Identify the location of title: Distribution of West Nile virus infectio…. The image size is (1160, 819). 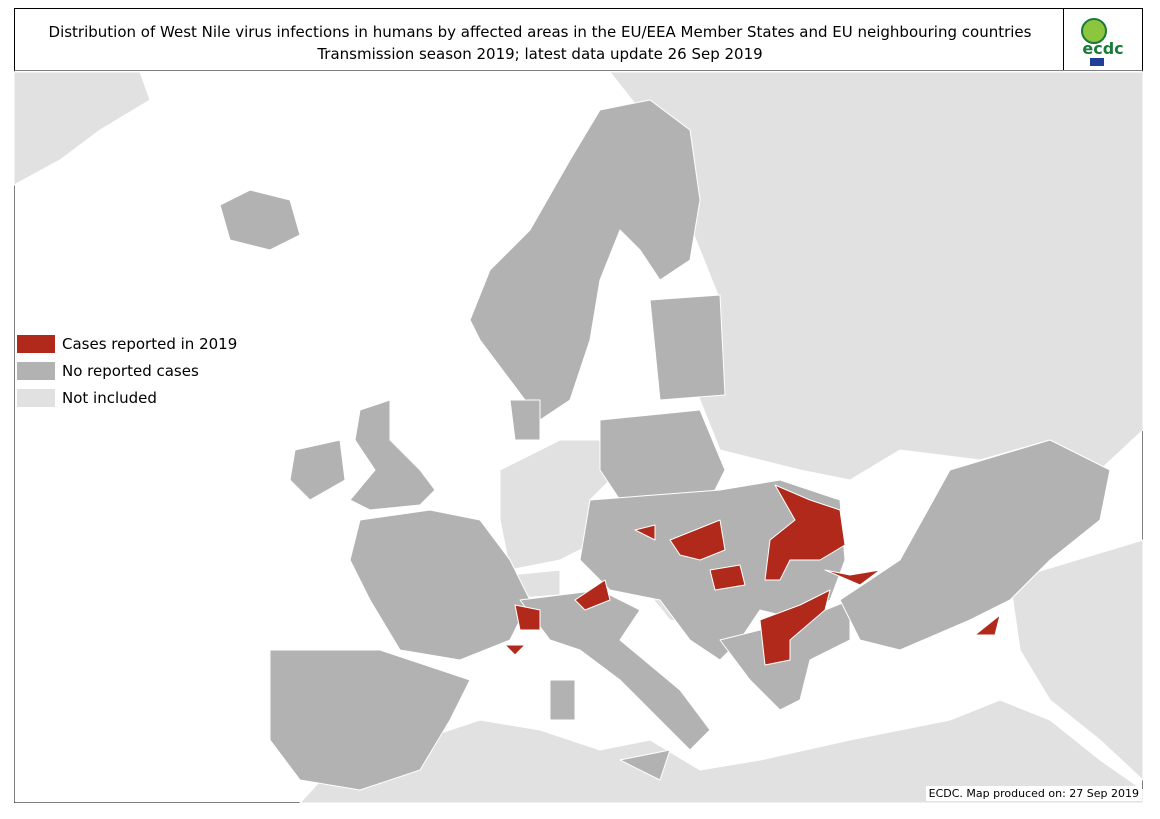
(540, 32).